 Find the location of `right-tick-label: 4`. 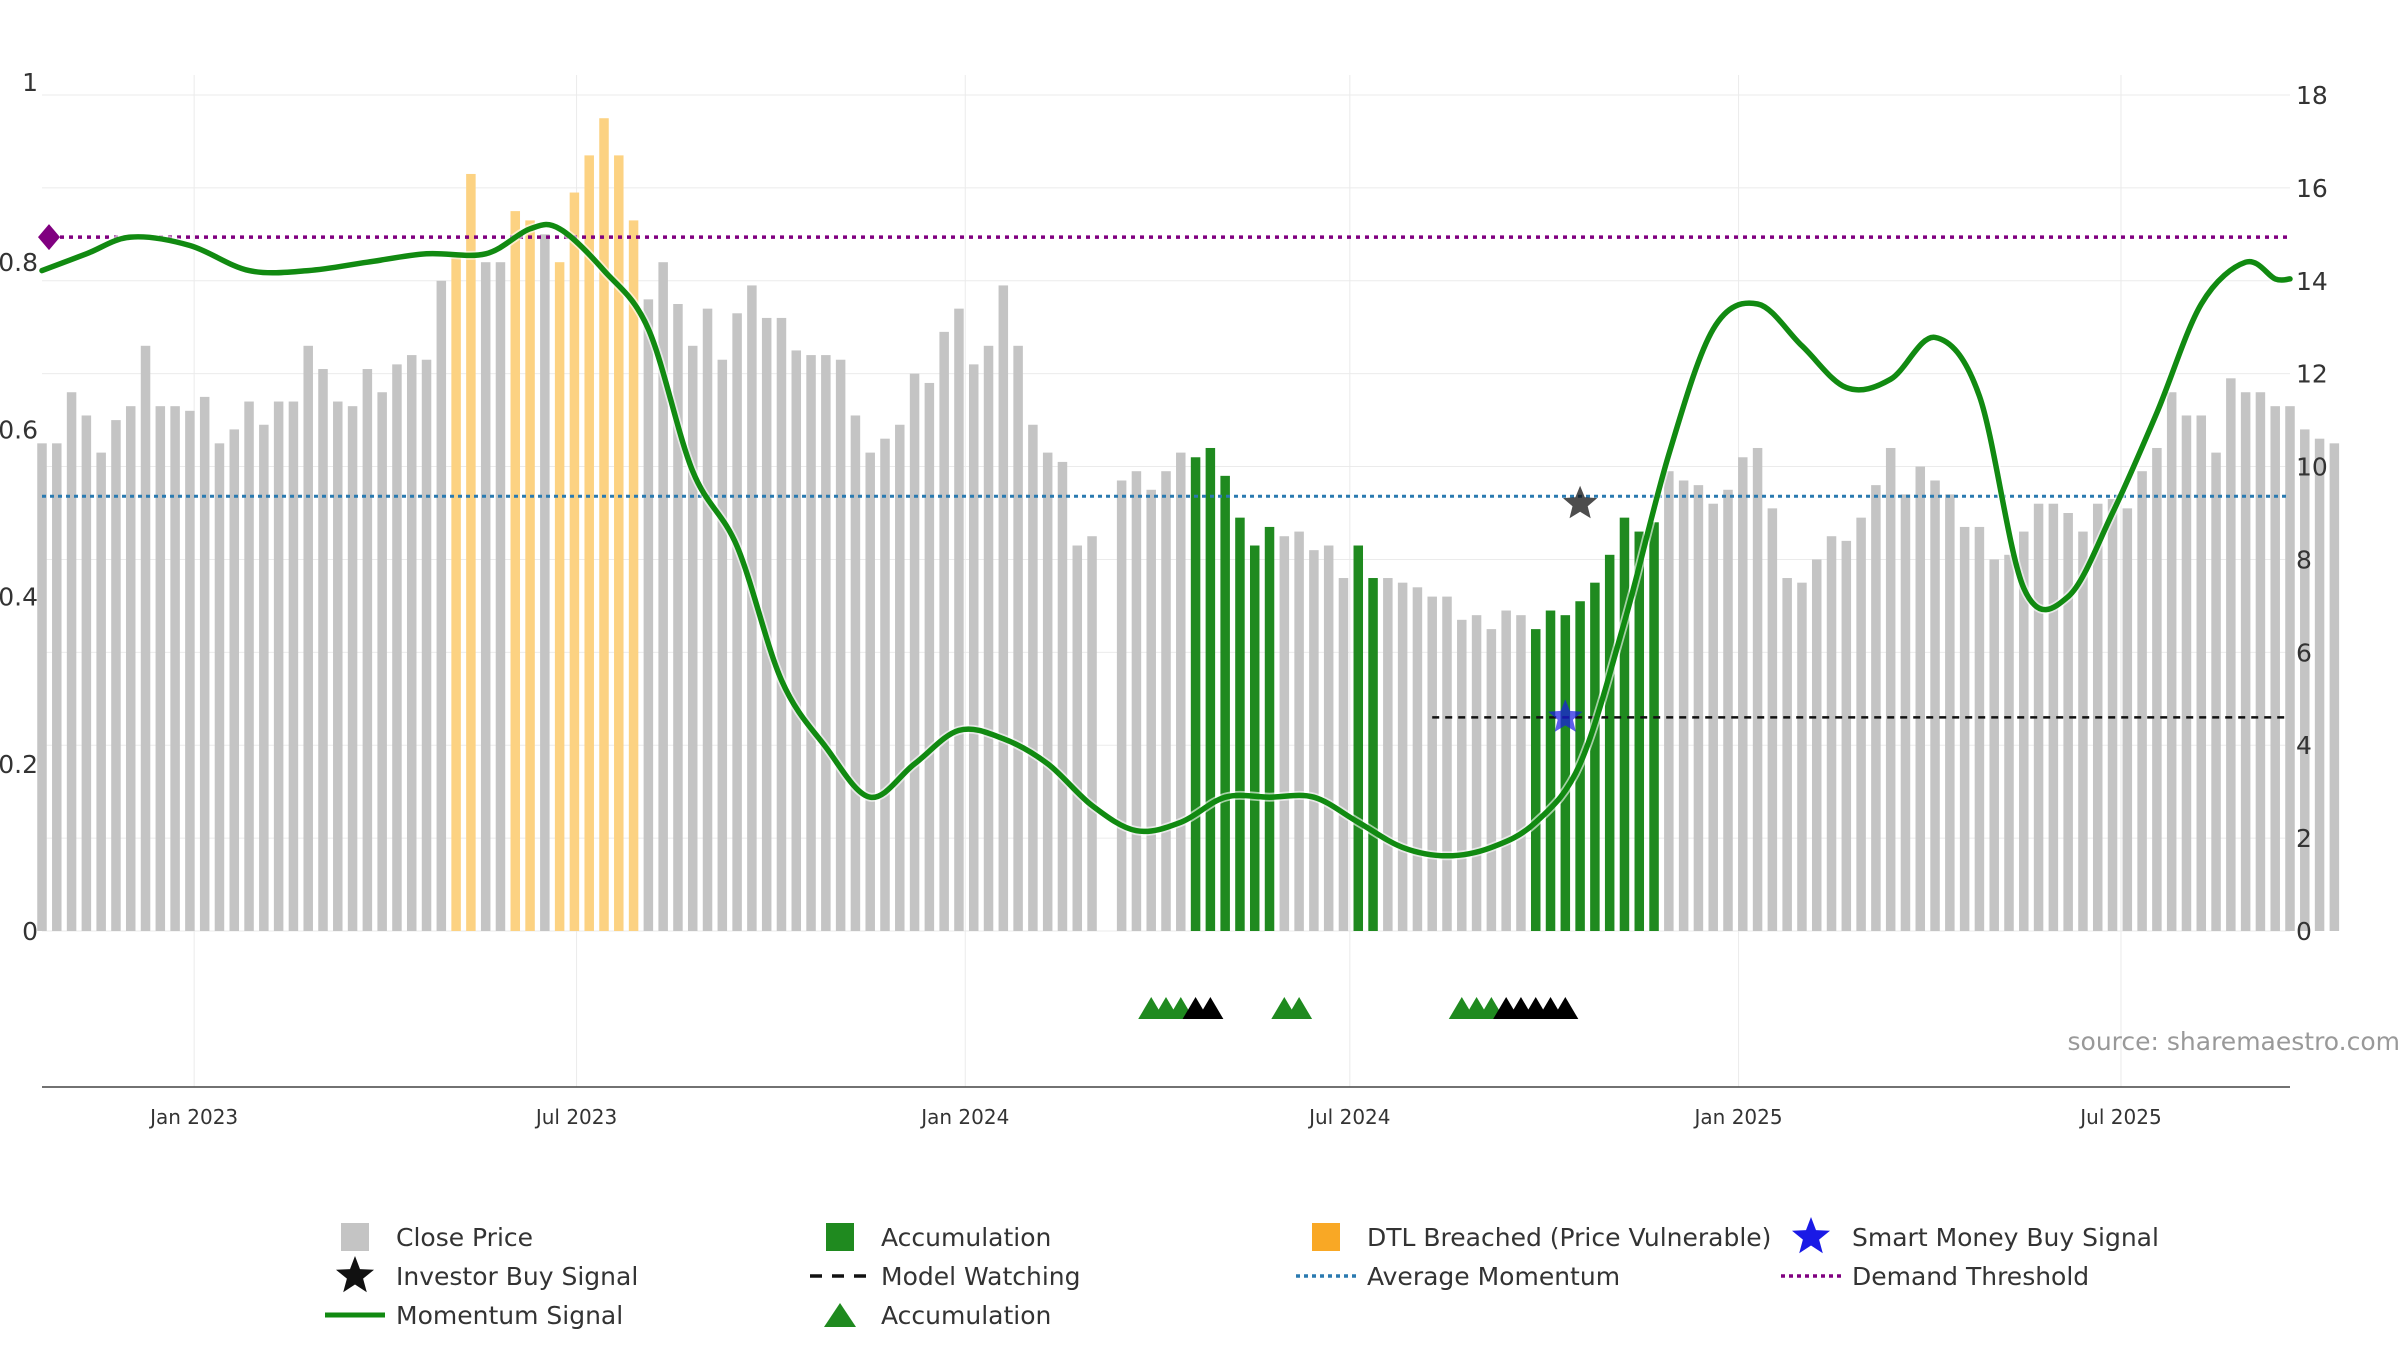

right-tick-label: 4 is located at coordinates (2304, 745).